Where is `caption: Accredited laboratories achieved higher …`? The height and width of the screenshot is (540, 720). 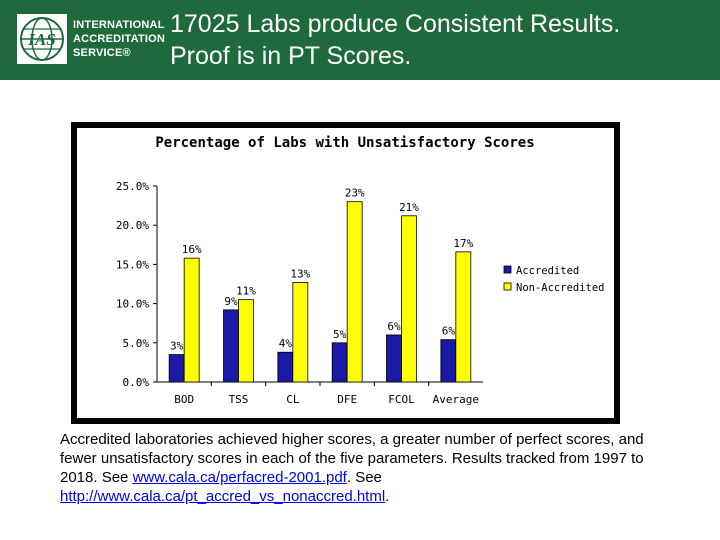
caption: Accredited laboratories achieved higher … is located at coordinates (365, 468).